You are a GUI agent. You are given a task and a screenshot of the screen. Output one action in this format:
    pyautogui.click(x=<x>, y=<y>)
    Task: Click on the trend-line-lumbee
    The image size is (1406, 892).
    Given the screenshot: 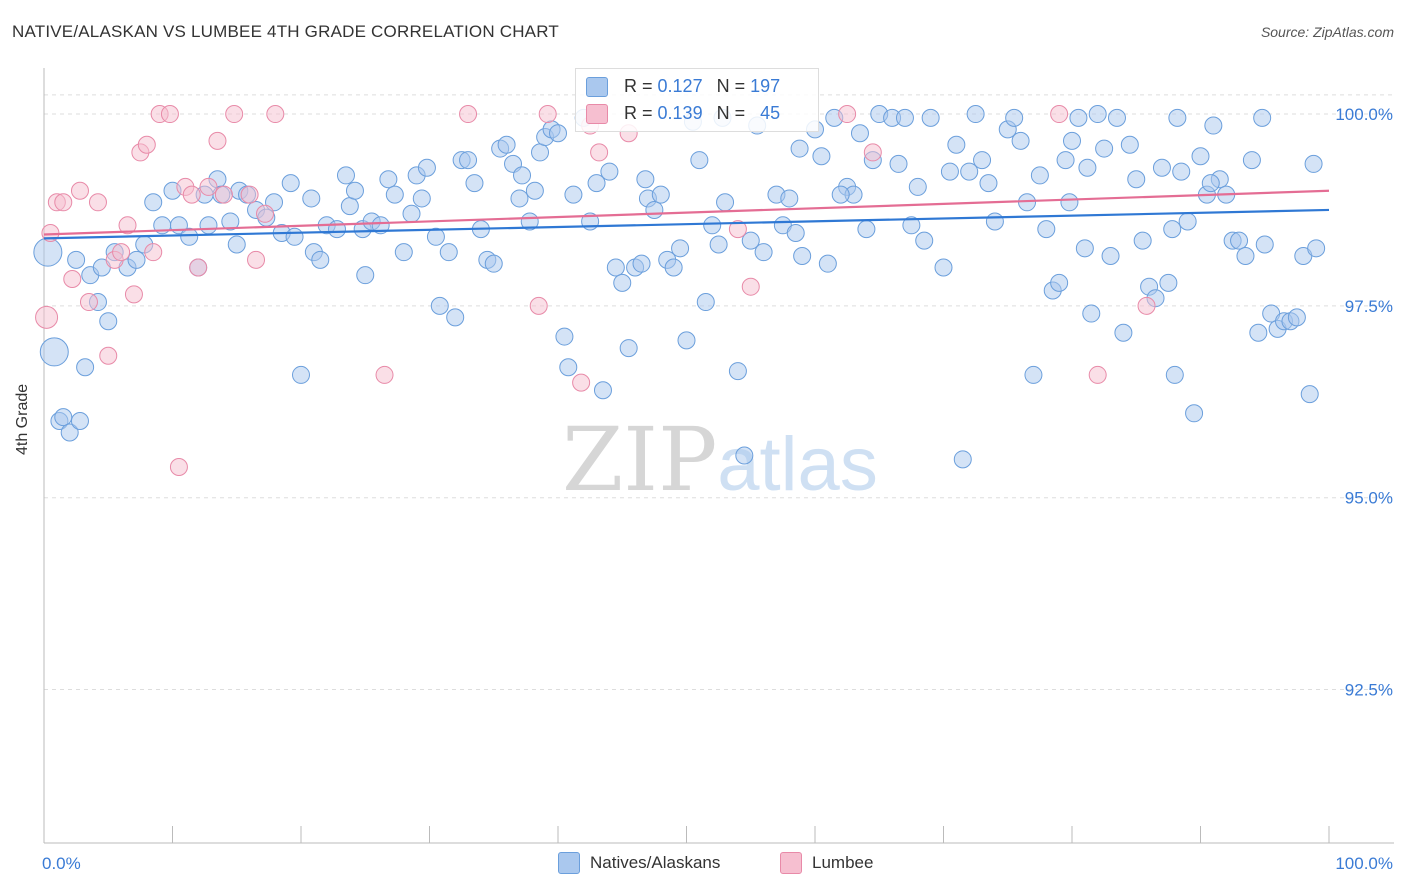 What is the action you would take?
    pyautogui.click(x=686, y=212)
    